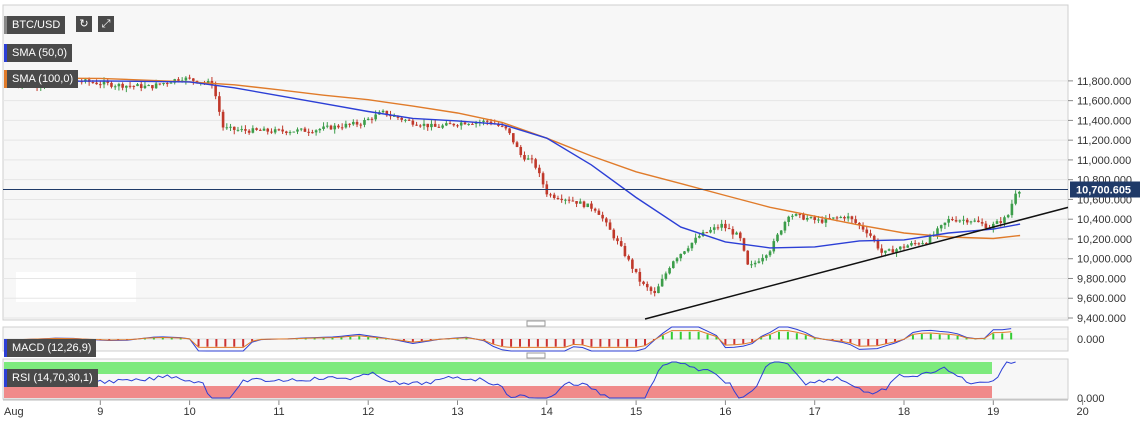  Describe the element at coordinates (50, 348) in the screenshot. I see `macd-label: MACD (12,26,9)` at that location.